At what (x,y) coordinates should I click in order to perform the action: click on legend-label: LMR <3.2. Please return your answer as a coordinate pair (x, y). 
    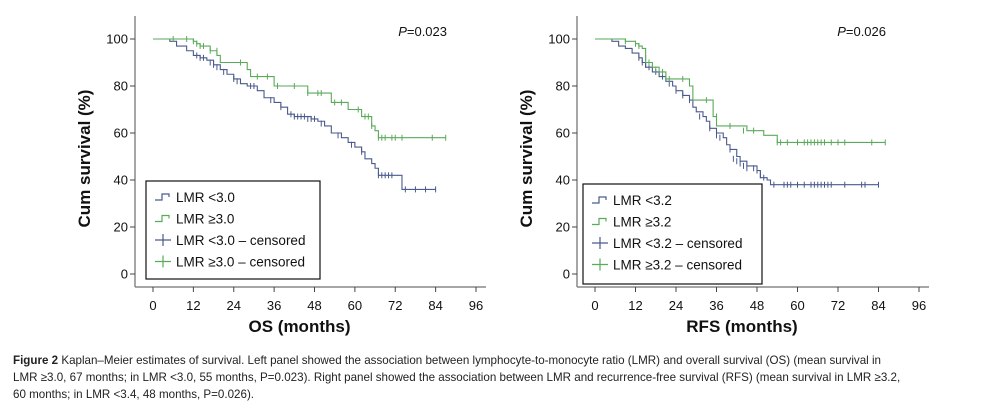
    Looking at the image, I should click on (642, 200).